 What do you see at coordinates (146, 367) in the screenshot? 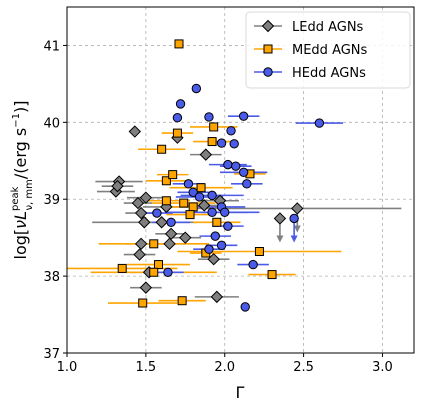
I see `x-tick-label: 1.5` at bounding box center [146, 367].